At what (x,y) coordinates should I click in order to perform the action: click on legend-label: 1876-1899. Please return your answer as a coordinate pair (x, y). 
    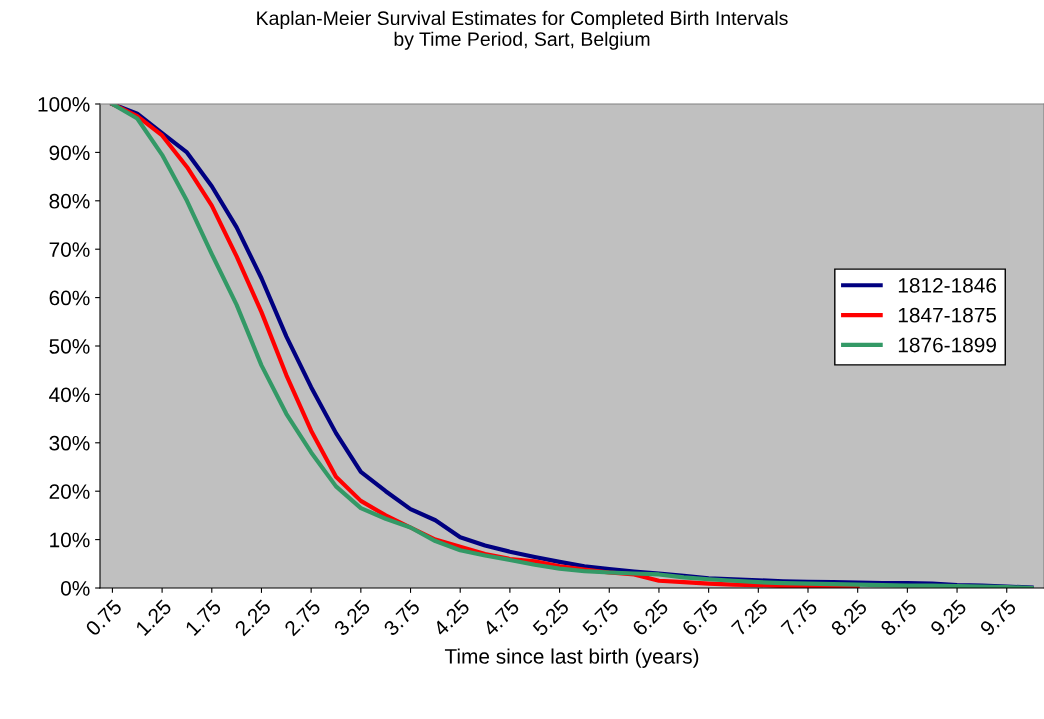
    Looking at the image, I should click on (947, 345).